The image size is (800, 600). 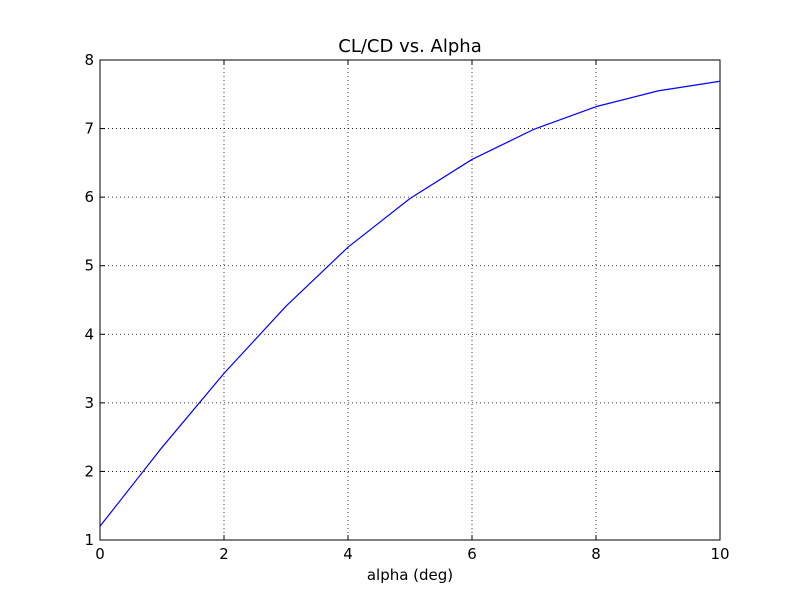 I want to click on y-tick-label: 8, so click(x=89, y=60).